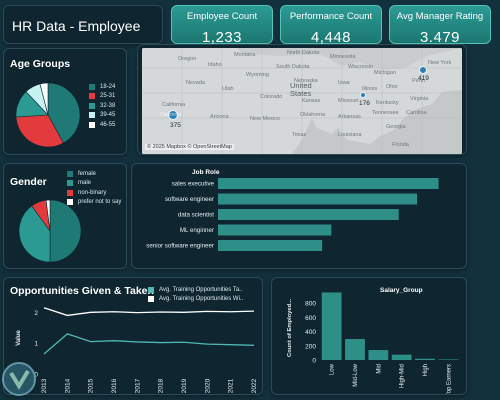  I want to click on map-marker-value: 375, so click(175, 125).